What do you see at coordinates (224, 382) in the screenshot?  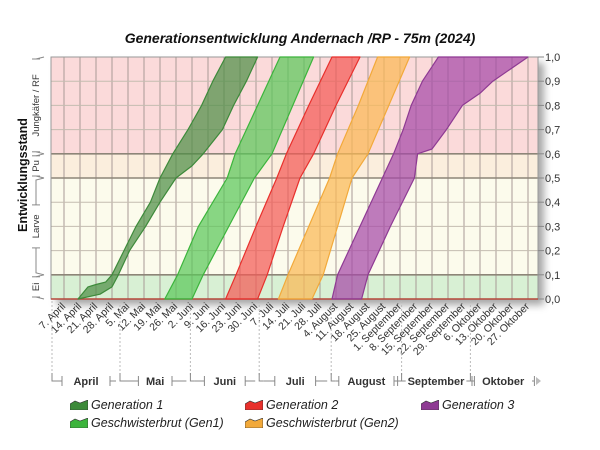 I see `month-label: Juni` at bounding box center [224, 382].